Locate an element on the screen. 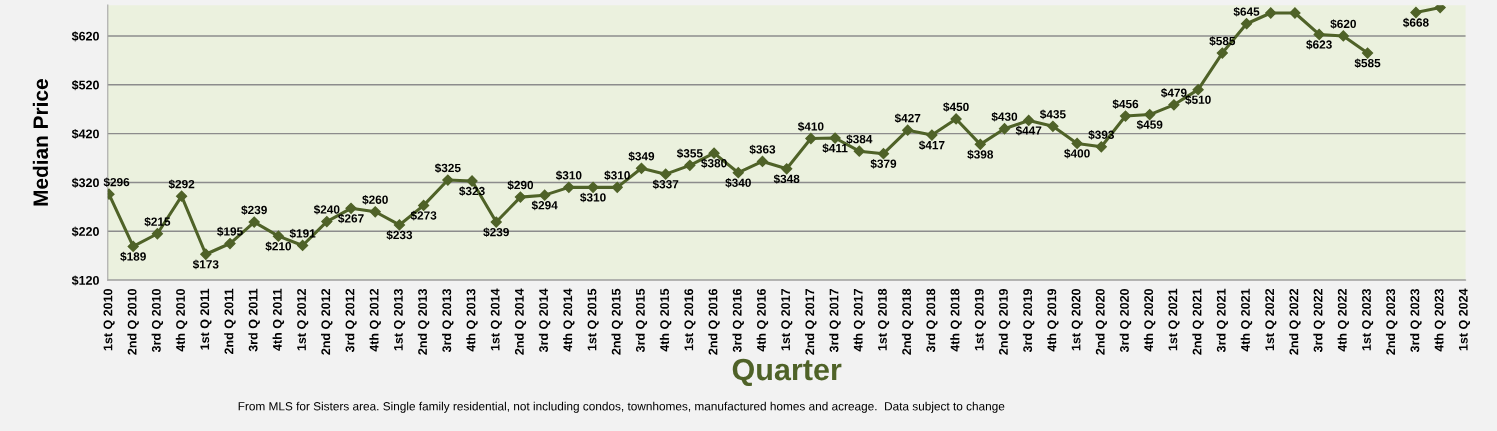 This screenshot has width=1497, height=431. x-tick-label: 4th Q 2013 is located at coordinates (472, 320).